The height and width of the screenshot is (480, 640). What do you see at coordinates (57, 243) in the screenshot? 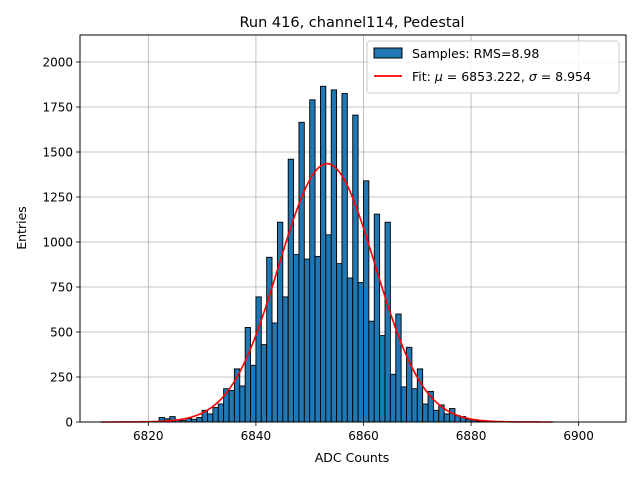
I see `y-tick-label: 1000` at bounding box center [57, 243].